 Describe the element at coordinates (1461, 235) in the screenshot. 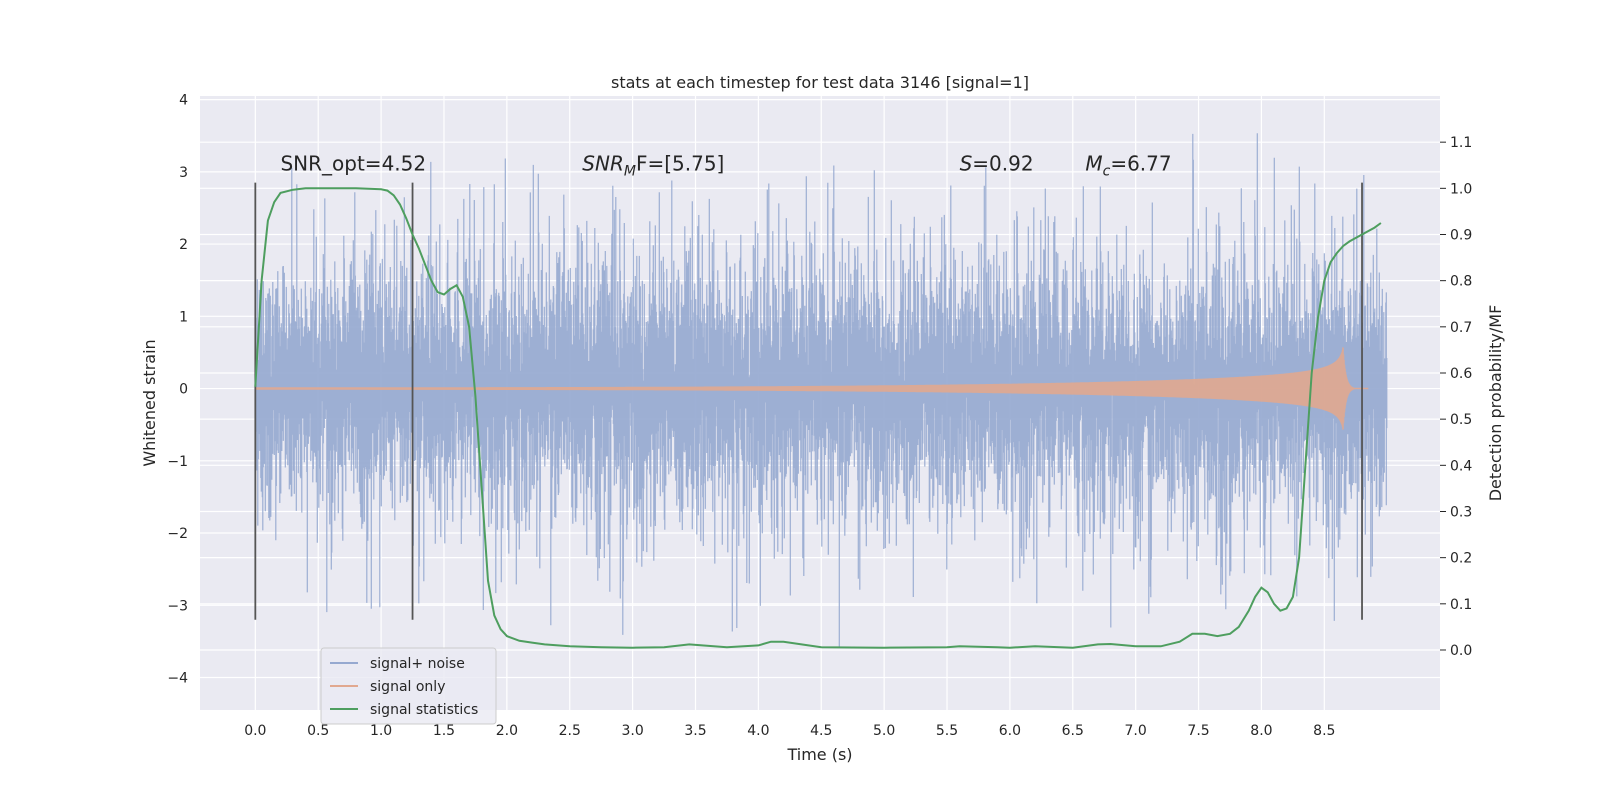

I see `y-right-tick-label: 0.9` at that location.